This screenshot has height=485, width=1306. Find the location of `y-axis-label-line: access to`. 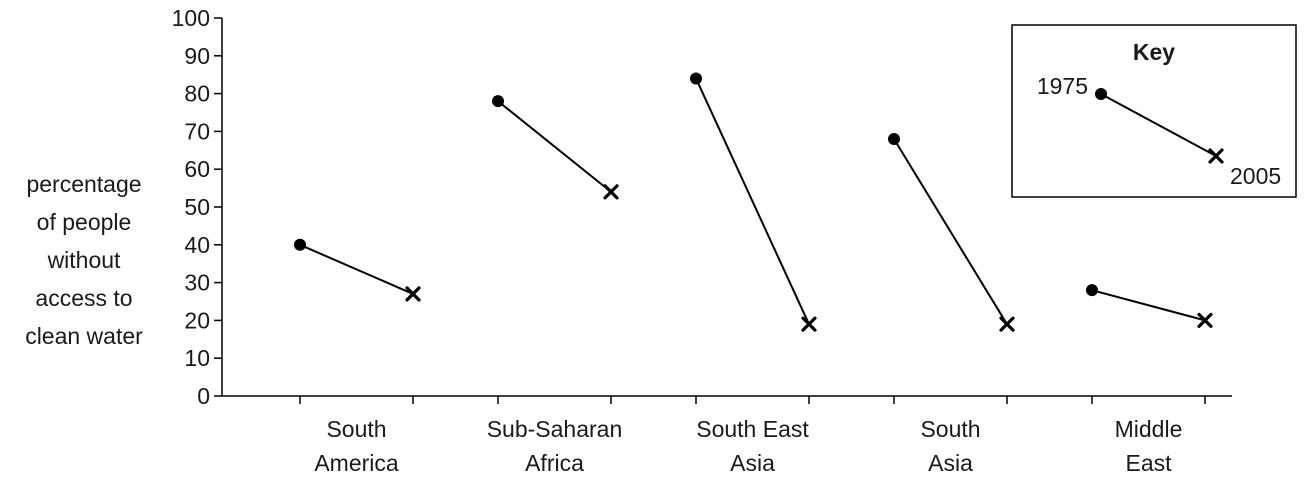

y-axis-label-line: access to is located at coordinates (84, 298).